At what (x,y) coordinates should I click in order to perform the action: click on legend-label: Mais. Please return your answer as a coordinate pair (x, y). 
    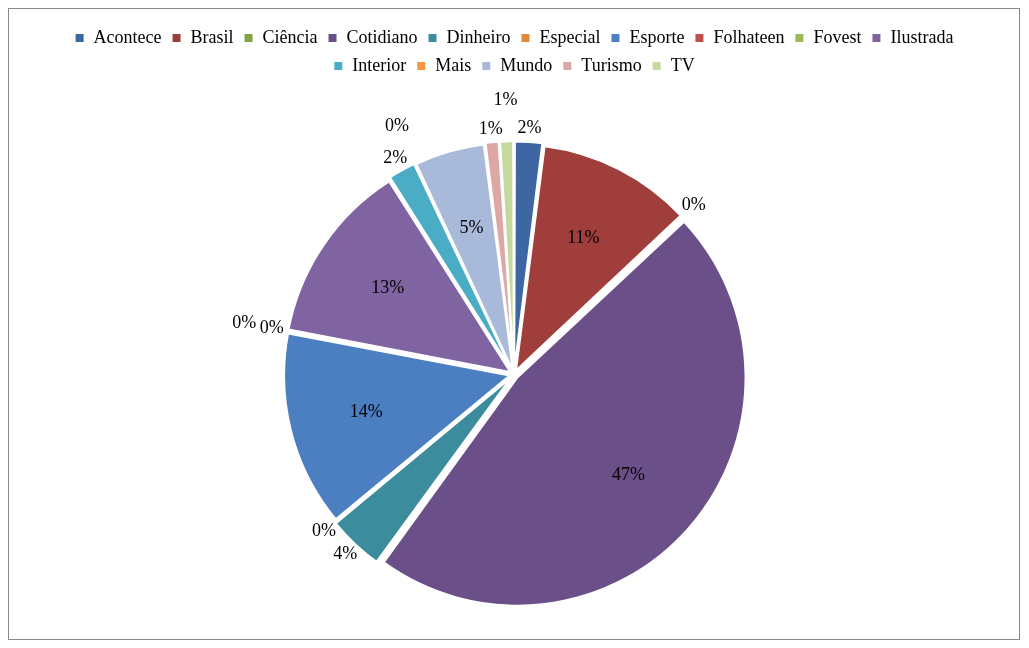
    Looking at the image, I should click on (453, 64).